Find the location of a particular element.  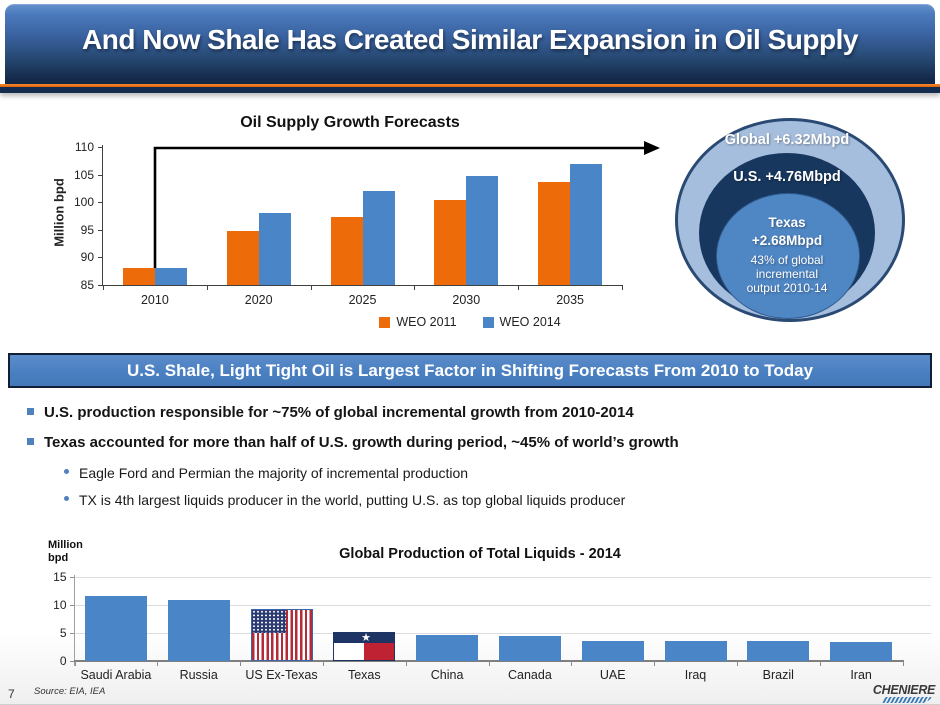

x-axis-category-label: China is located at coordinates (447, 675).